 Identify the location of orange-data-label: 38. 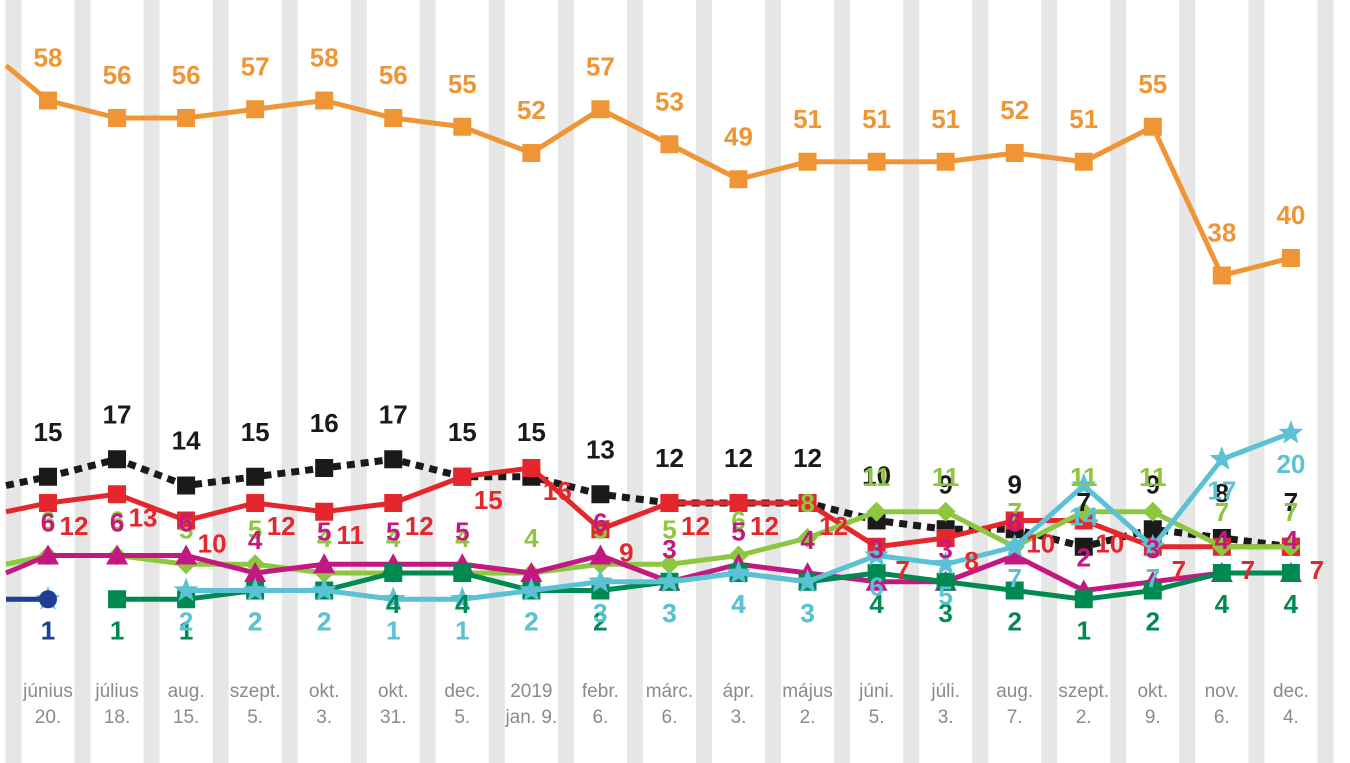
(1221, 233).